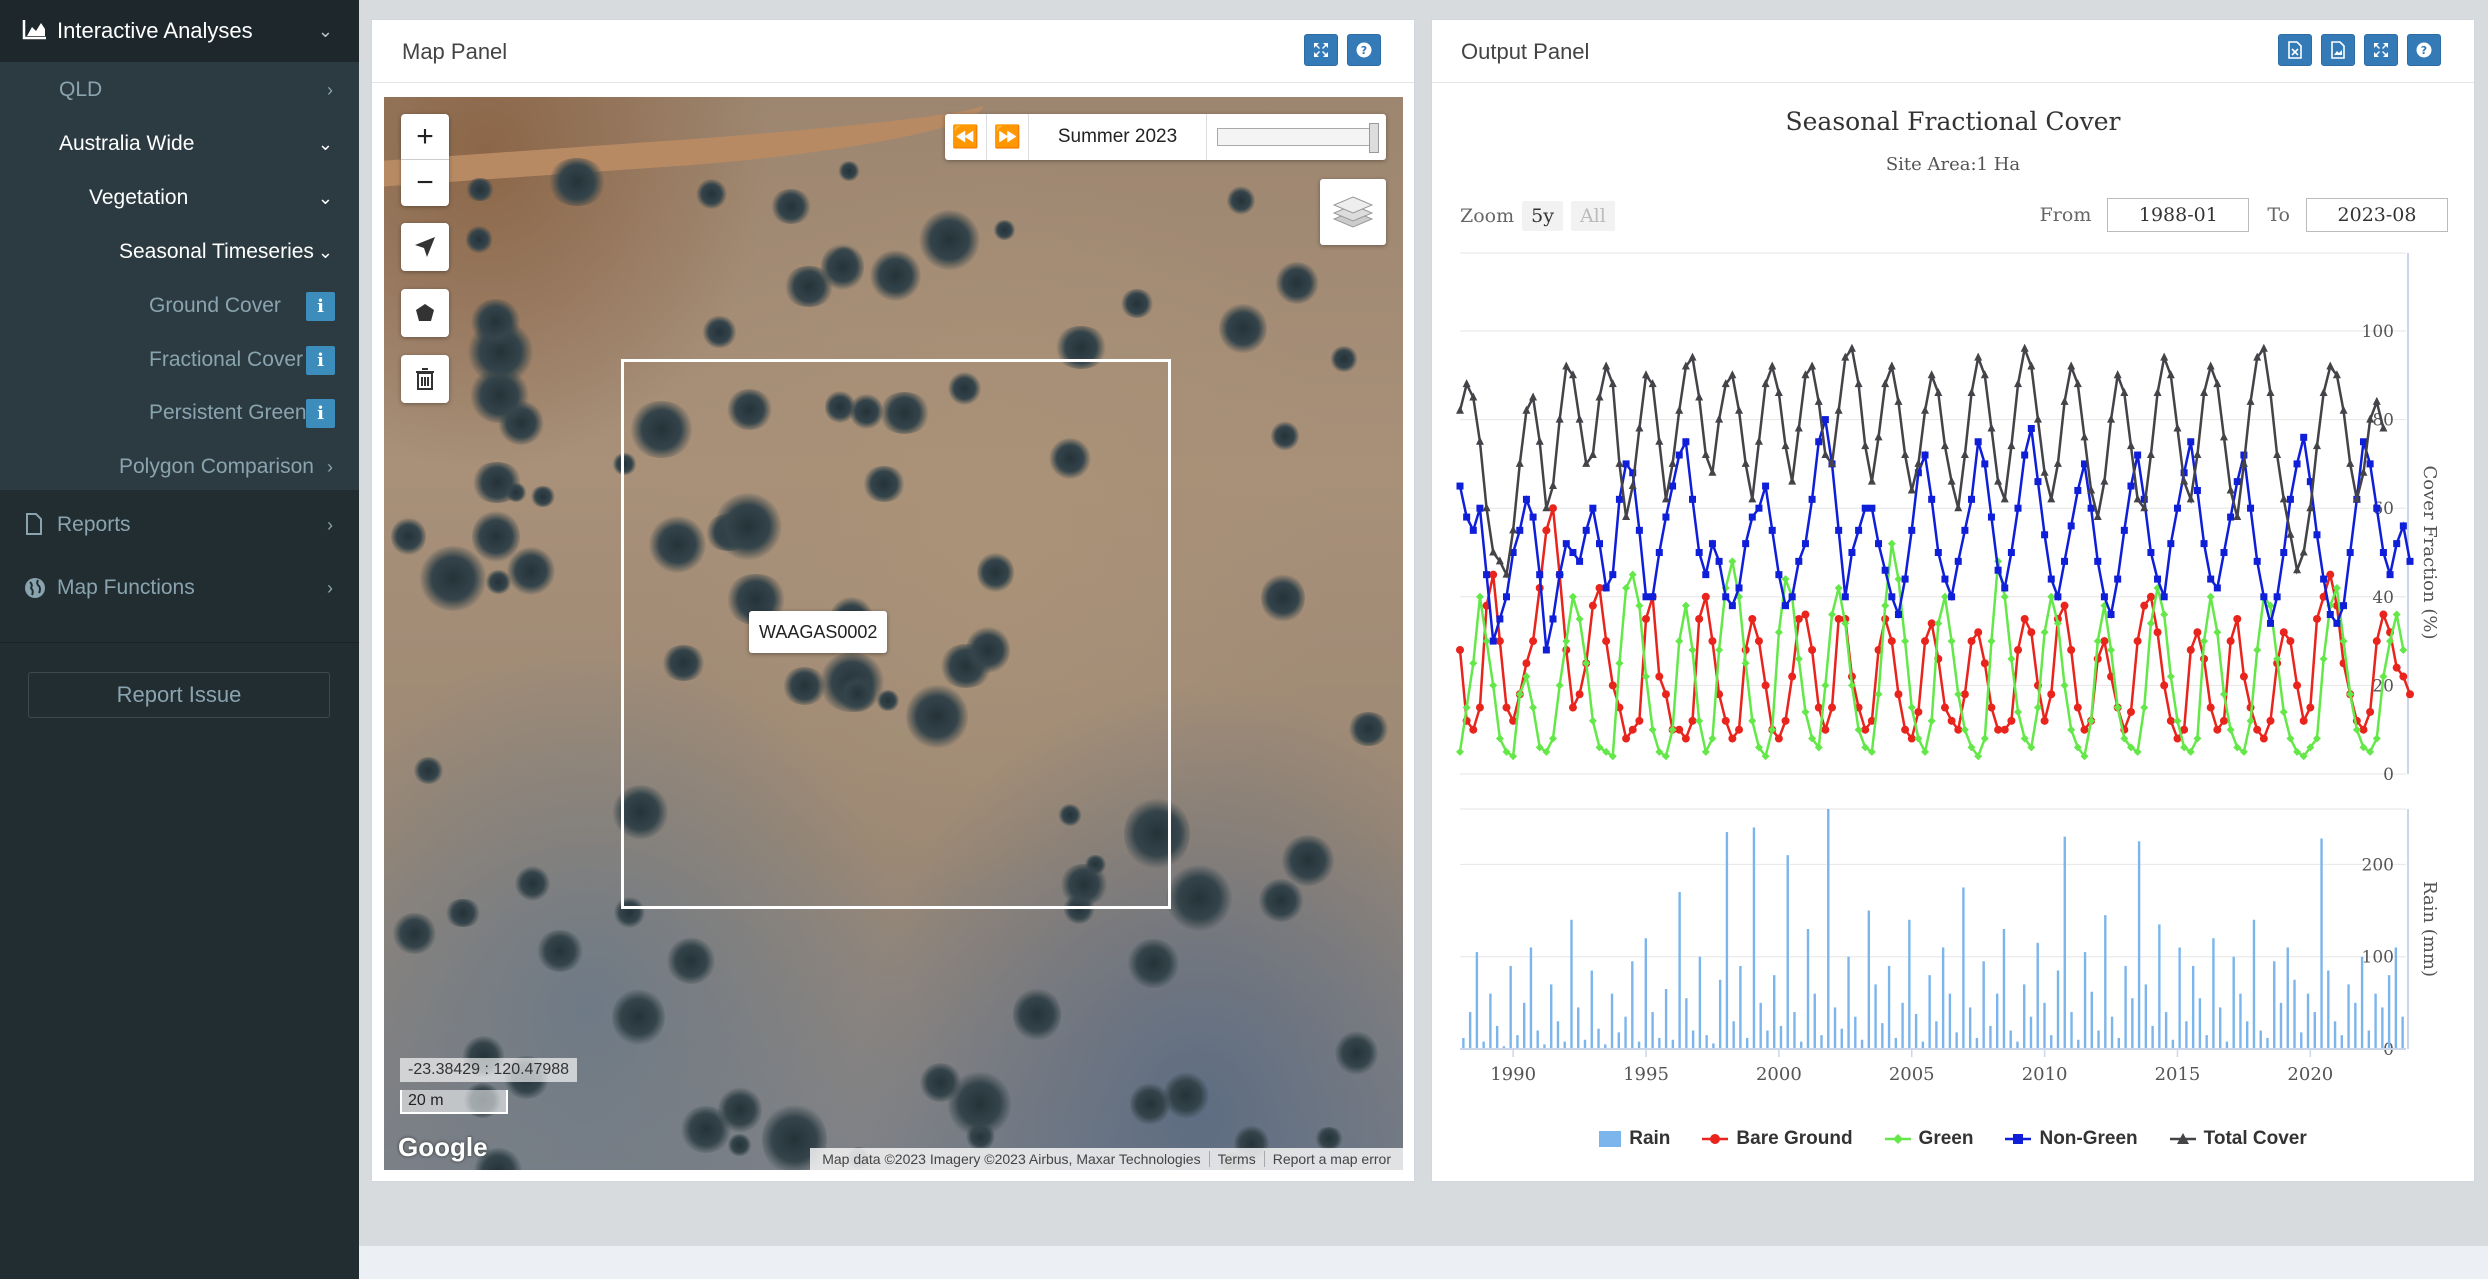 Image resolution: width=2488 pixels, height=1279 pixels. Describe the element at coordinates (179, 198) in the screenshot. I see `sidebar-item-vegetation: Vegetation ⌄` at that location.